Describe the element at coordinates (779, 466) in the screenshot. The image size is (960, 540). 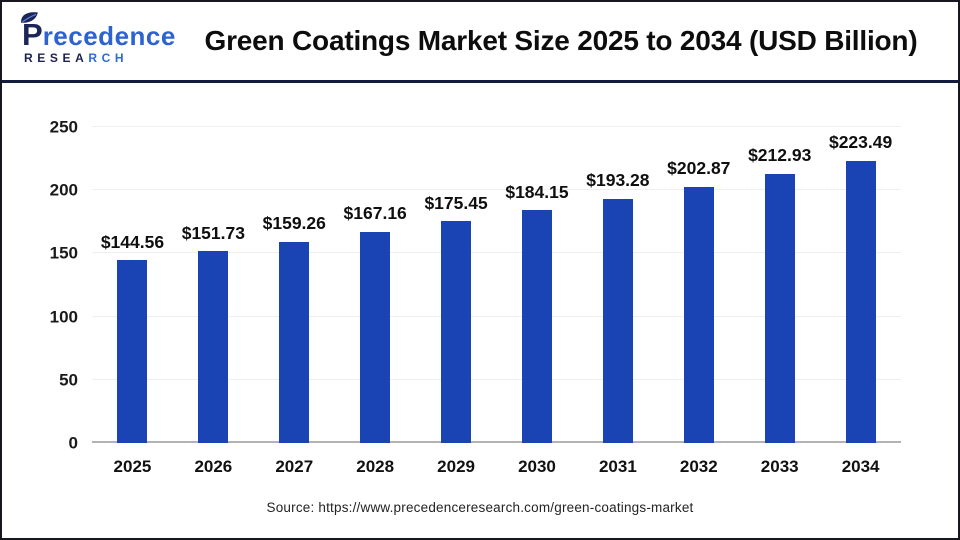
I see `x-tick-label: 2033` at that location.